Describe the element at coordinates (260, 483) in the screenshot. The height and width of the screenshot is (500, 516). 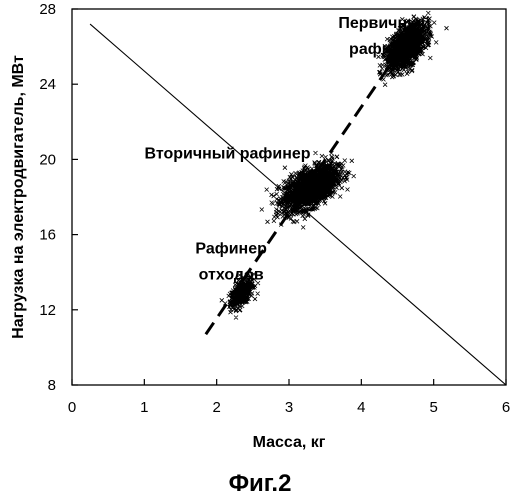
I see `figure-caption: Фиг.2` at that location.